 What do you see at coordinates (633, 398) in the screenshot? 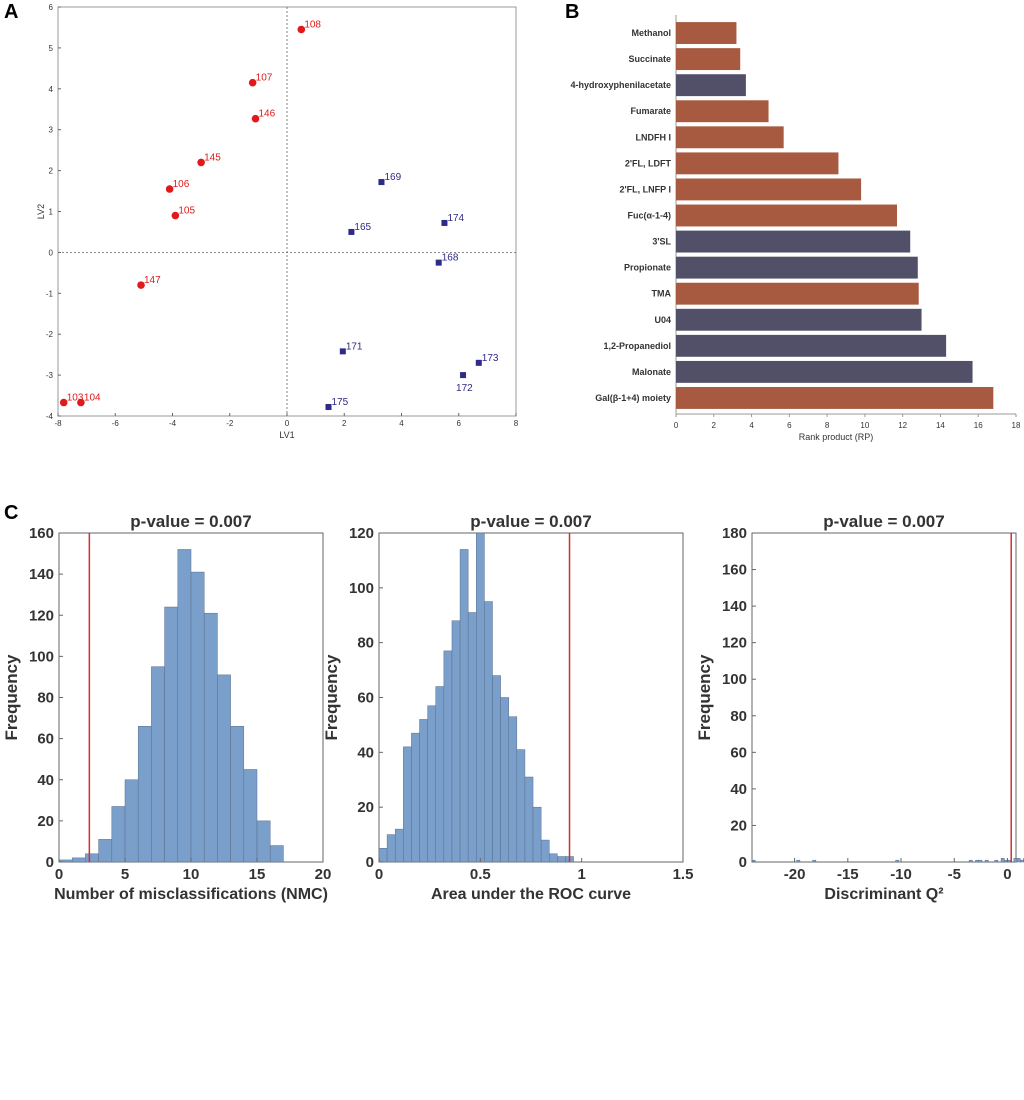
I see `category-label: Gal(β-1+4) moiety` at bounding box center [633, 398].